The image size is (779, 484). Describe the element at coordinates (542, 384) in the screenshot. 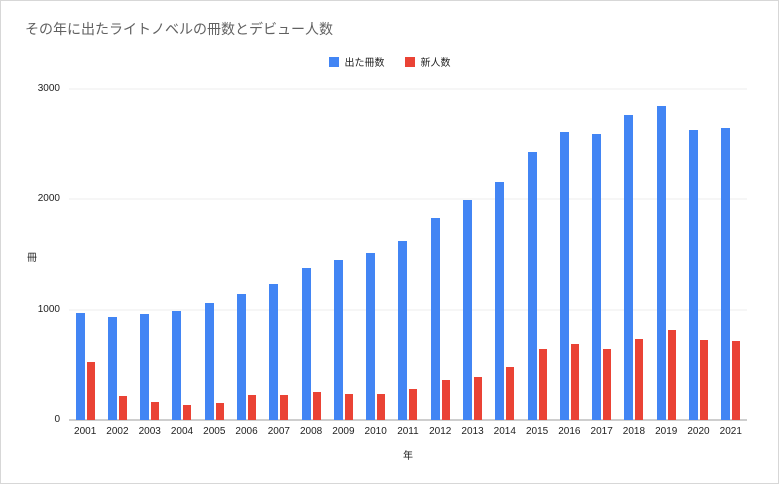

I see `bar-newcomers-2015` at that location.